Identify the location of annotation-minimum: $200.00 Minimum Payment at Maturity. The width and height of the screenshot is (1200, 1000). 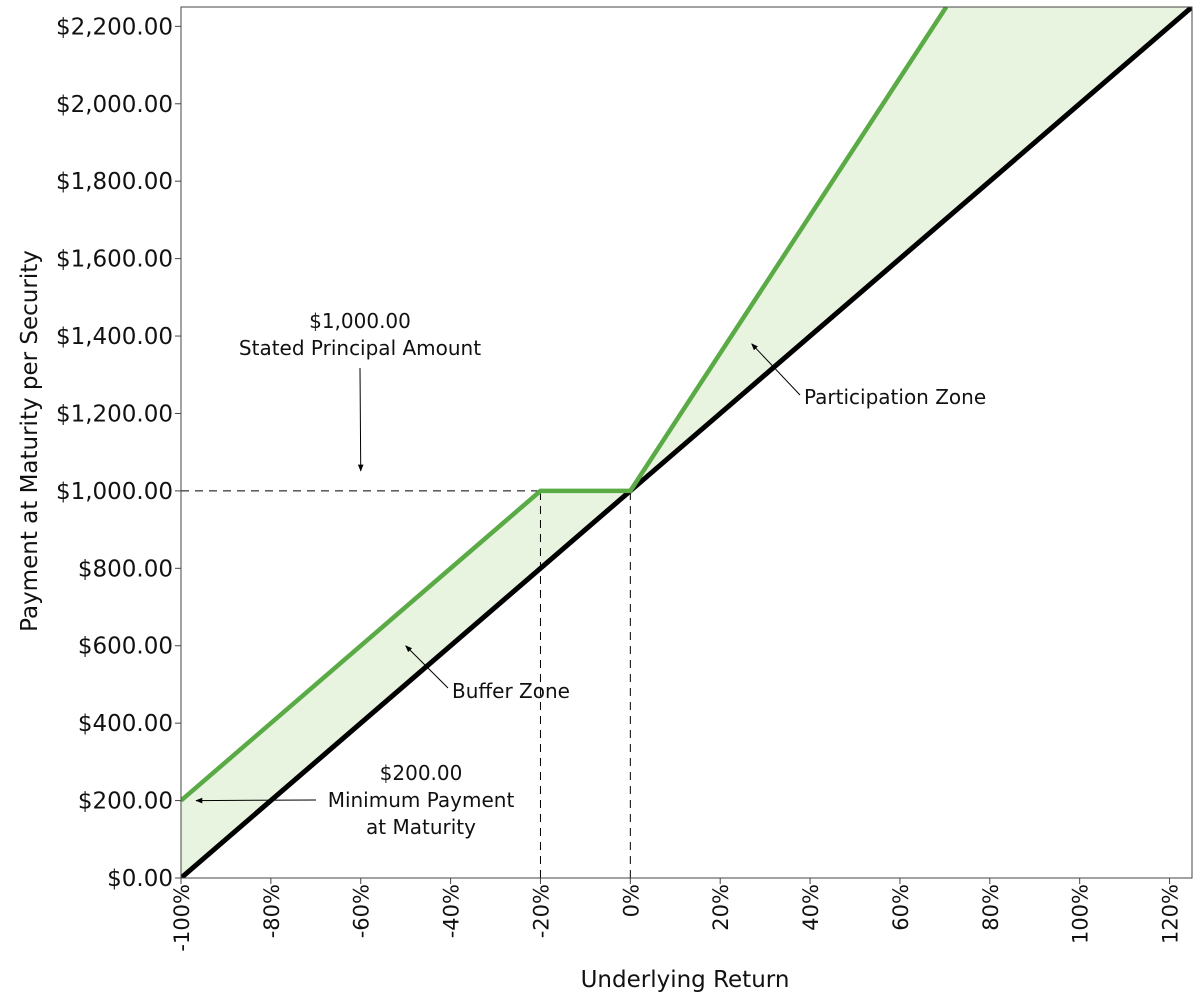
(355, 800).